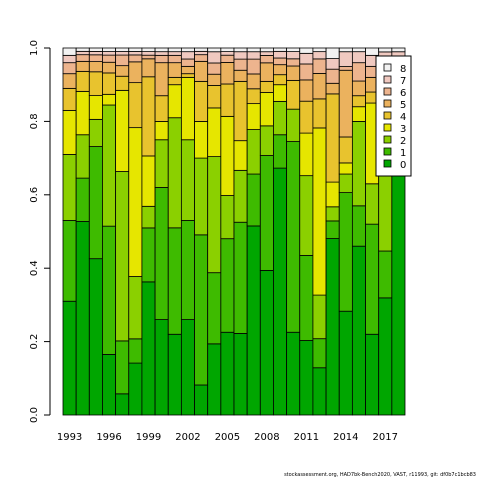 The image size is (480, 480). What do you see at coordinates (403, 93) in the screenshot?
I see `legend-label-6: 6` at bounding box center [403, 93].